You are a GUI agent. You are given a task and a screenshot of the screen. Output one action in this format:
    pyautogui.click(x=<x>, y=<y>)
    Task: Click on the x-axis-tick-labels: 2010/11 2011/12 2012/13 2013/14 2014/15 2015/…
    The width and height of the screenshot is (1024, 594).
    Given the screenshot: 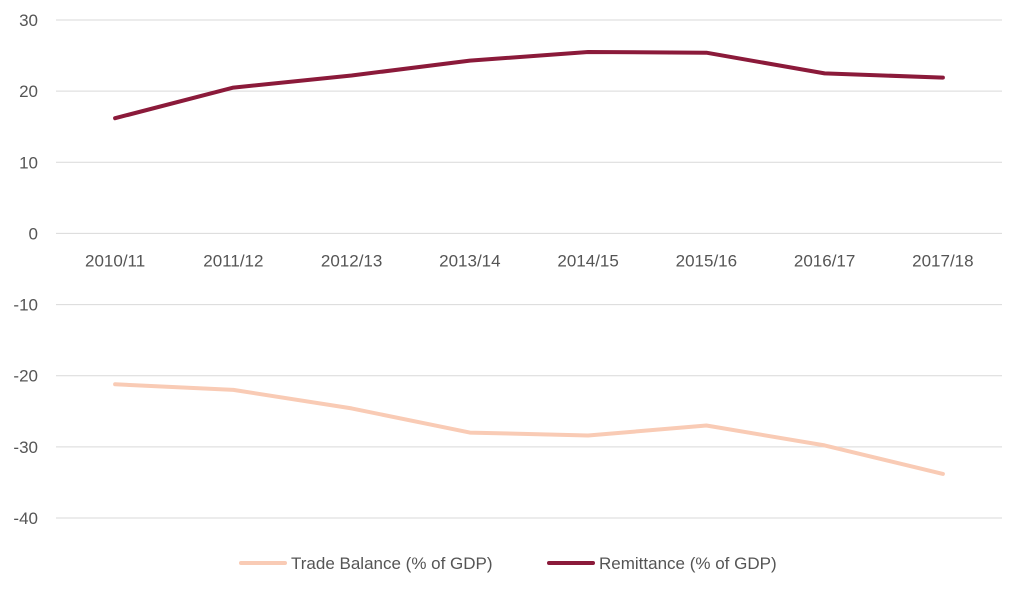 What is the action you would take?
    pyautogui.click(x=529, y=260)
    